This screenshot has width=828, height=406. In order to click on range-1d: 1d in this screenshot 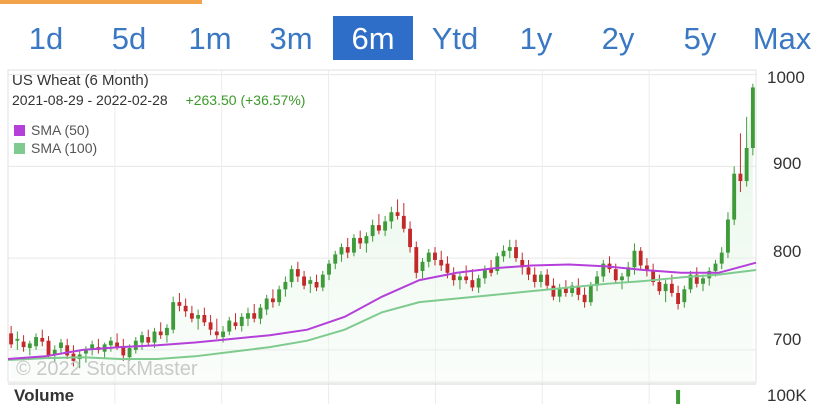, I will do `click(46, 38)`.